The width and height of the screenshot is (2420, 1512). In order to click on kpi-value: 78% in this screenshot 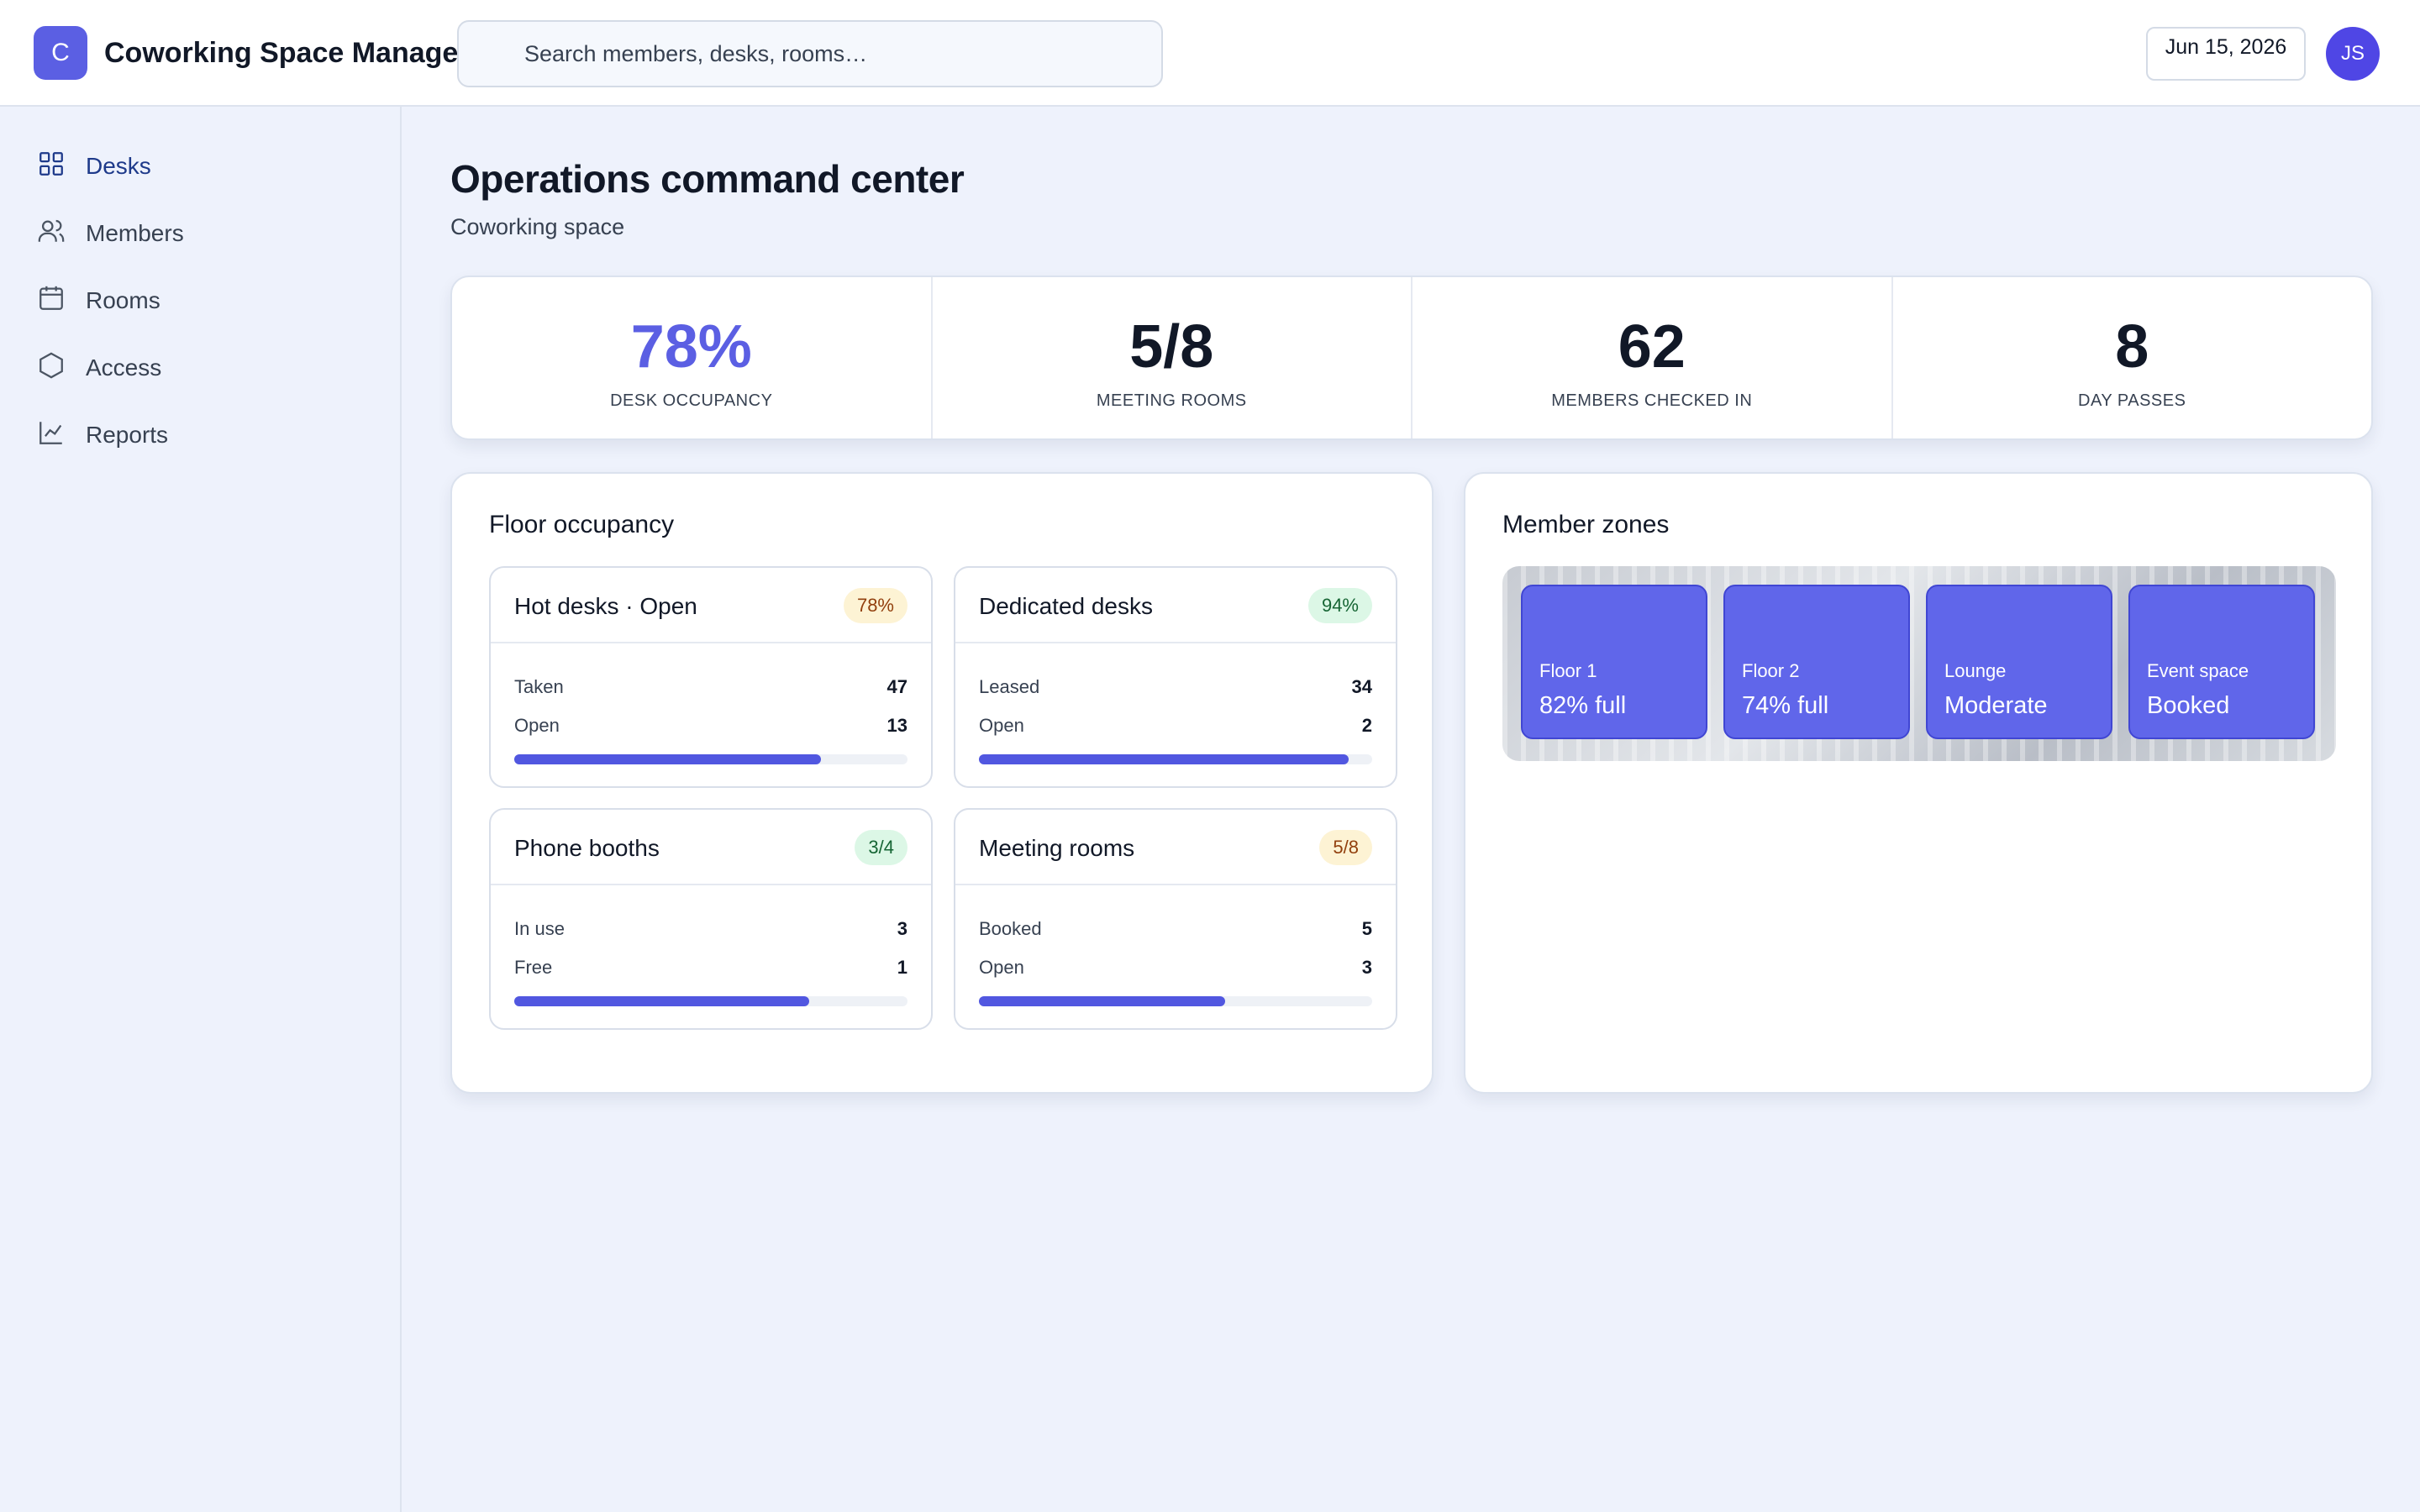, I will do `click(691, 347)`.